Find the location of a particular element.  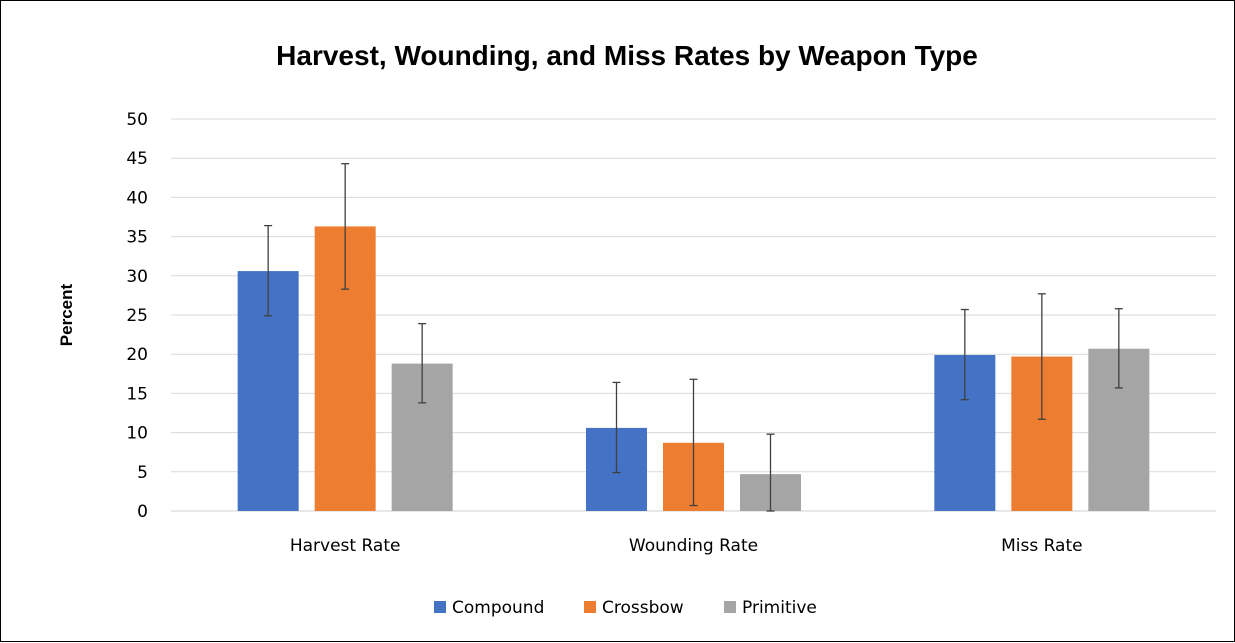

category-labels: Harvest Rate Wounding Rate Miss Rate is located at coordinates (686, 546).